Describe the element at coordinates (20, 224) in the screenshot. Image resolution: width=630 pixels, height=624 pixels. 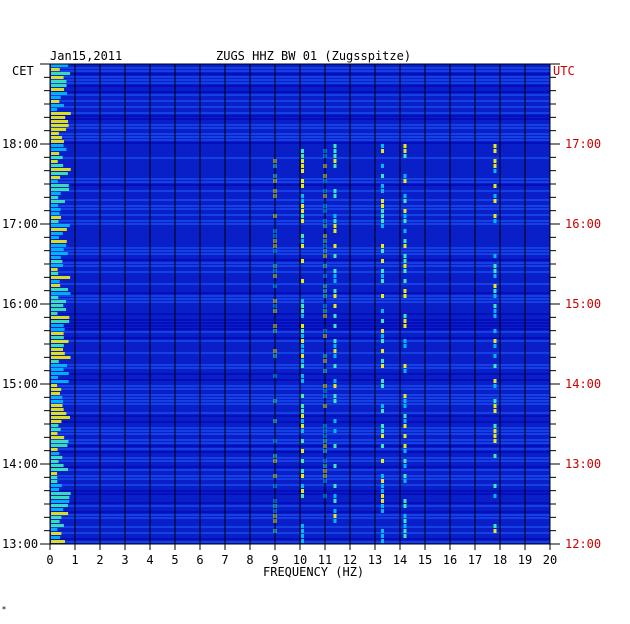
I see `cet-tick-label: 17:00` at that location.